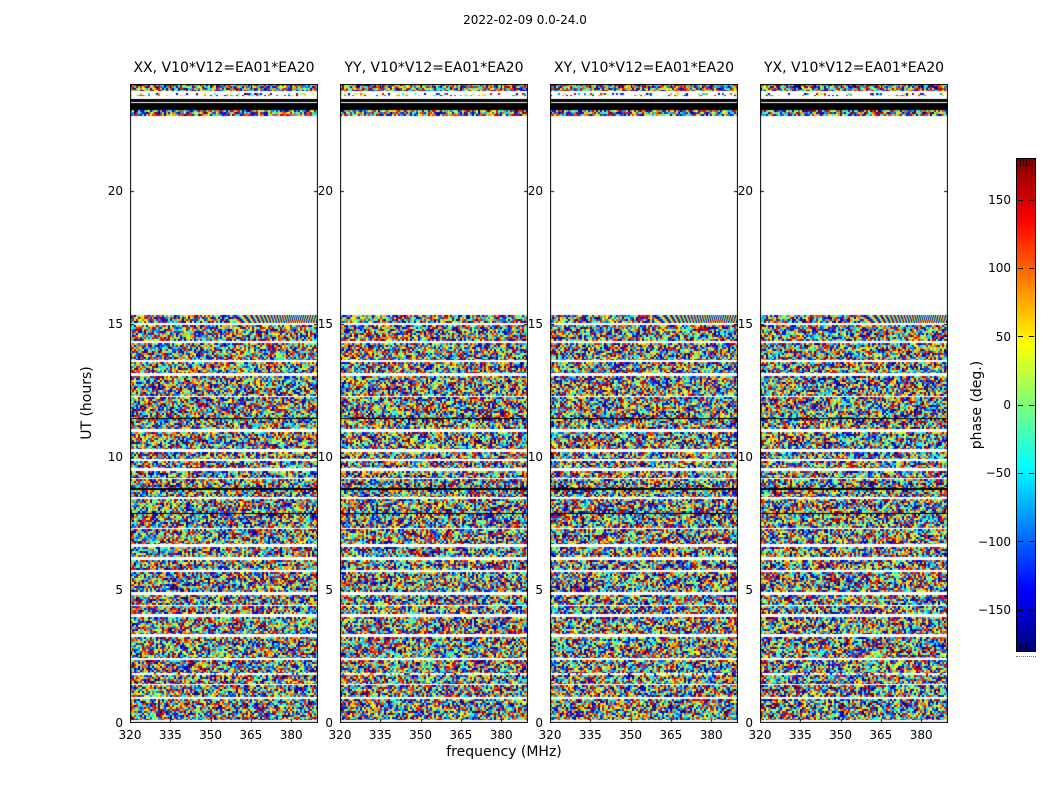  I want to click on colorbar-tick-label: 0, so click(1007, 405).